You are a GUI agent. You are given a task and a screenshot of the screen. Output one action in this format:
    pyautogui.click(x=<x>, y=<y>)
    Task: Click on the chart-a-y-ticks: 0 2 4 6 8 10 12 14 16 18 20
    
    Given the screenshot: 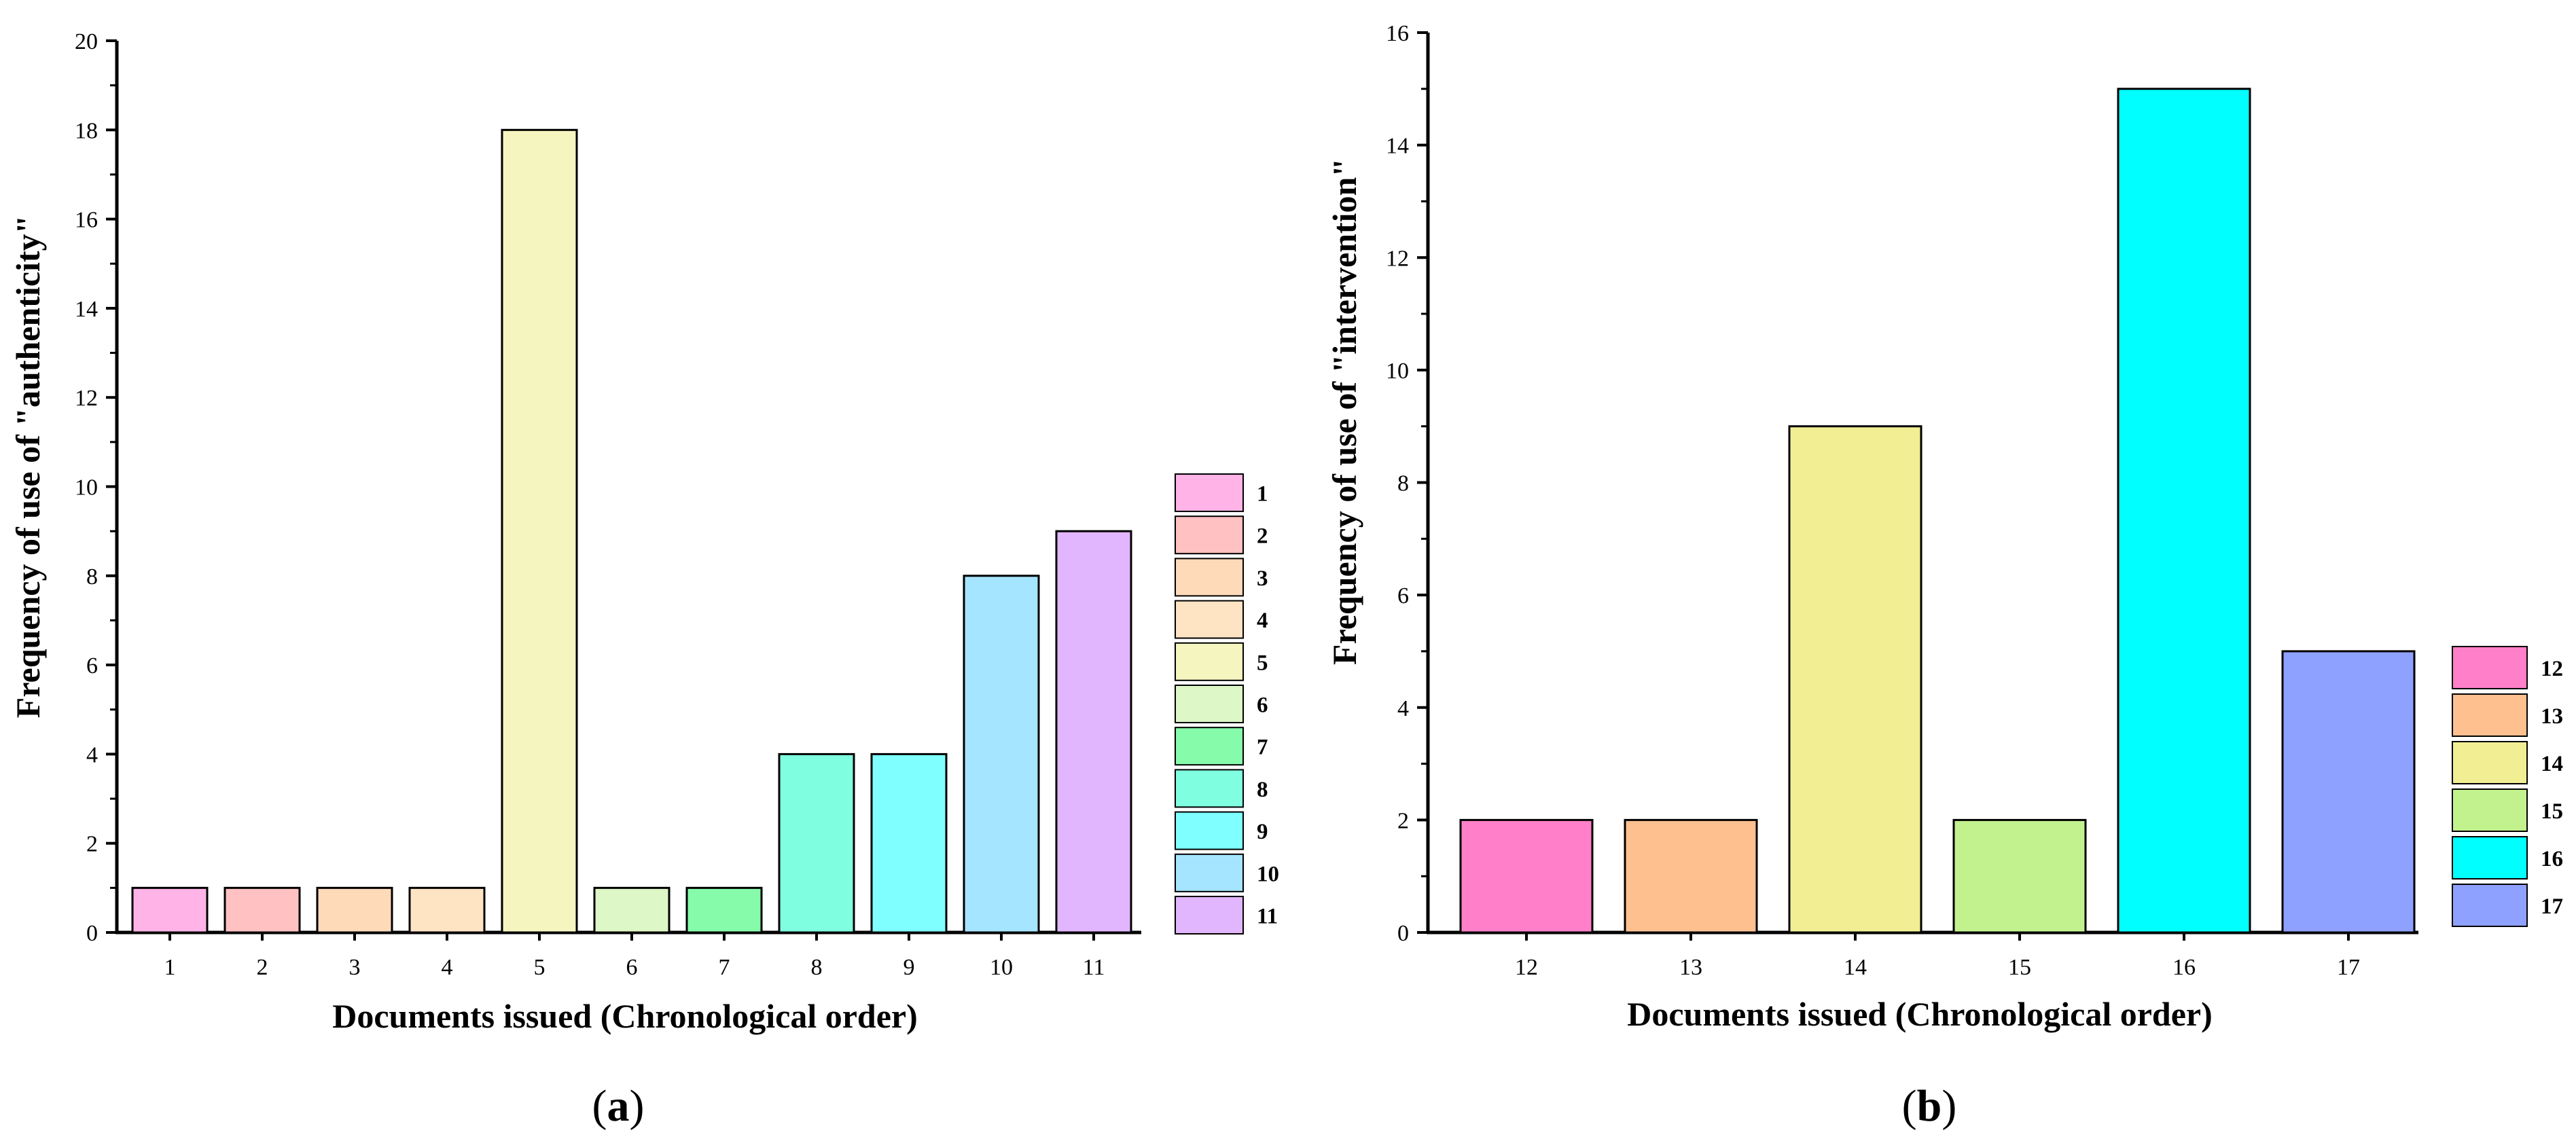 What is the action you would take?
    pyautogui.click(x=96, y=488)
    